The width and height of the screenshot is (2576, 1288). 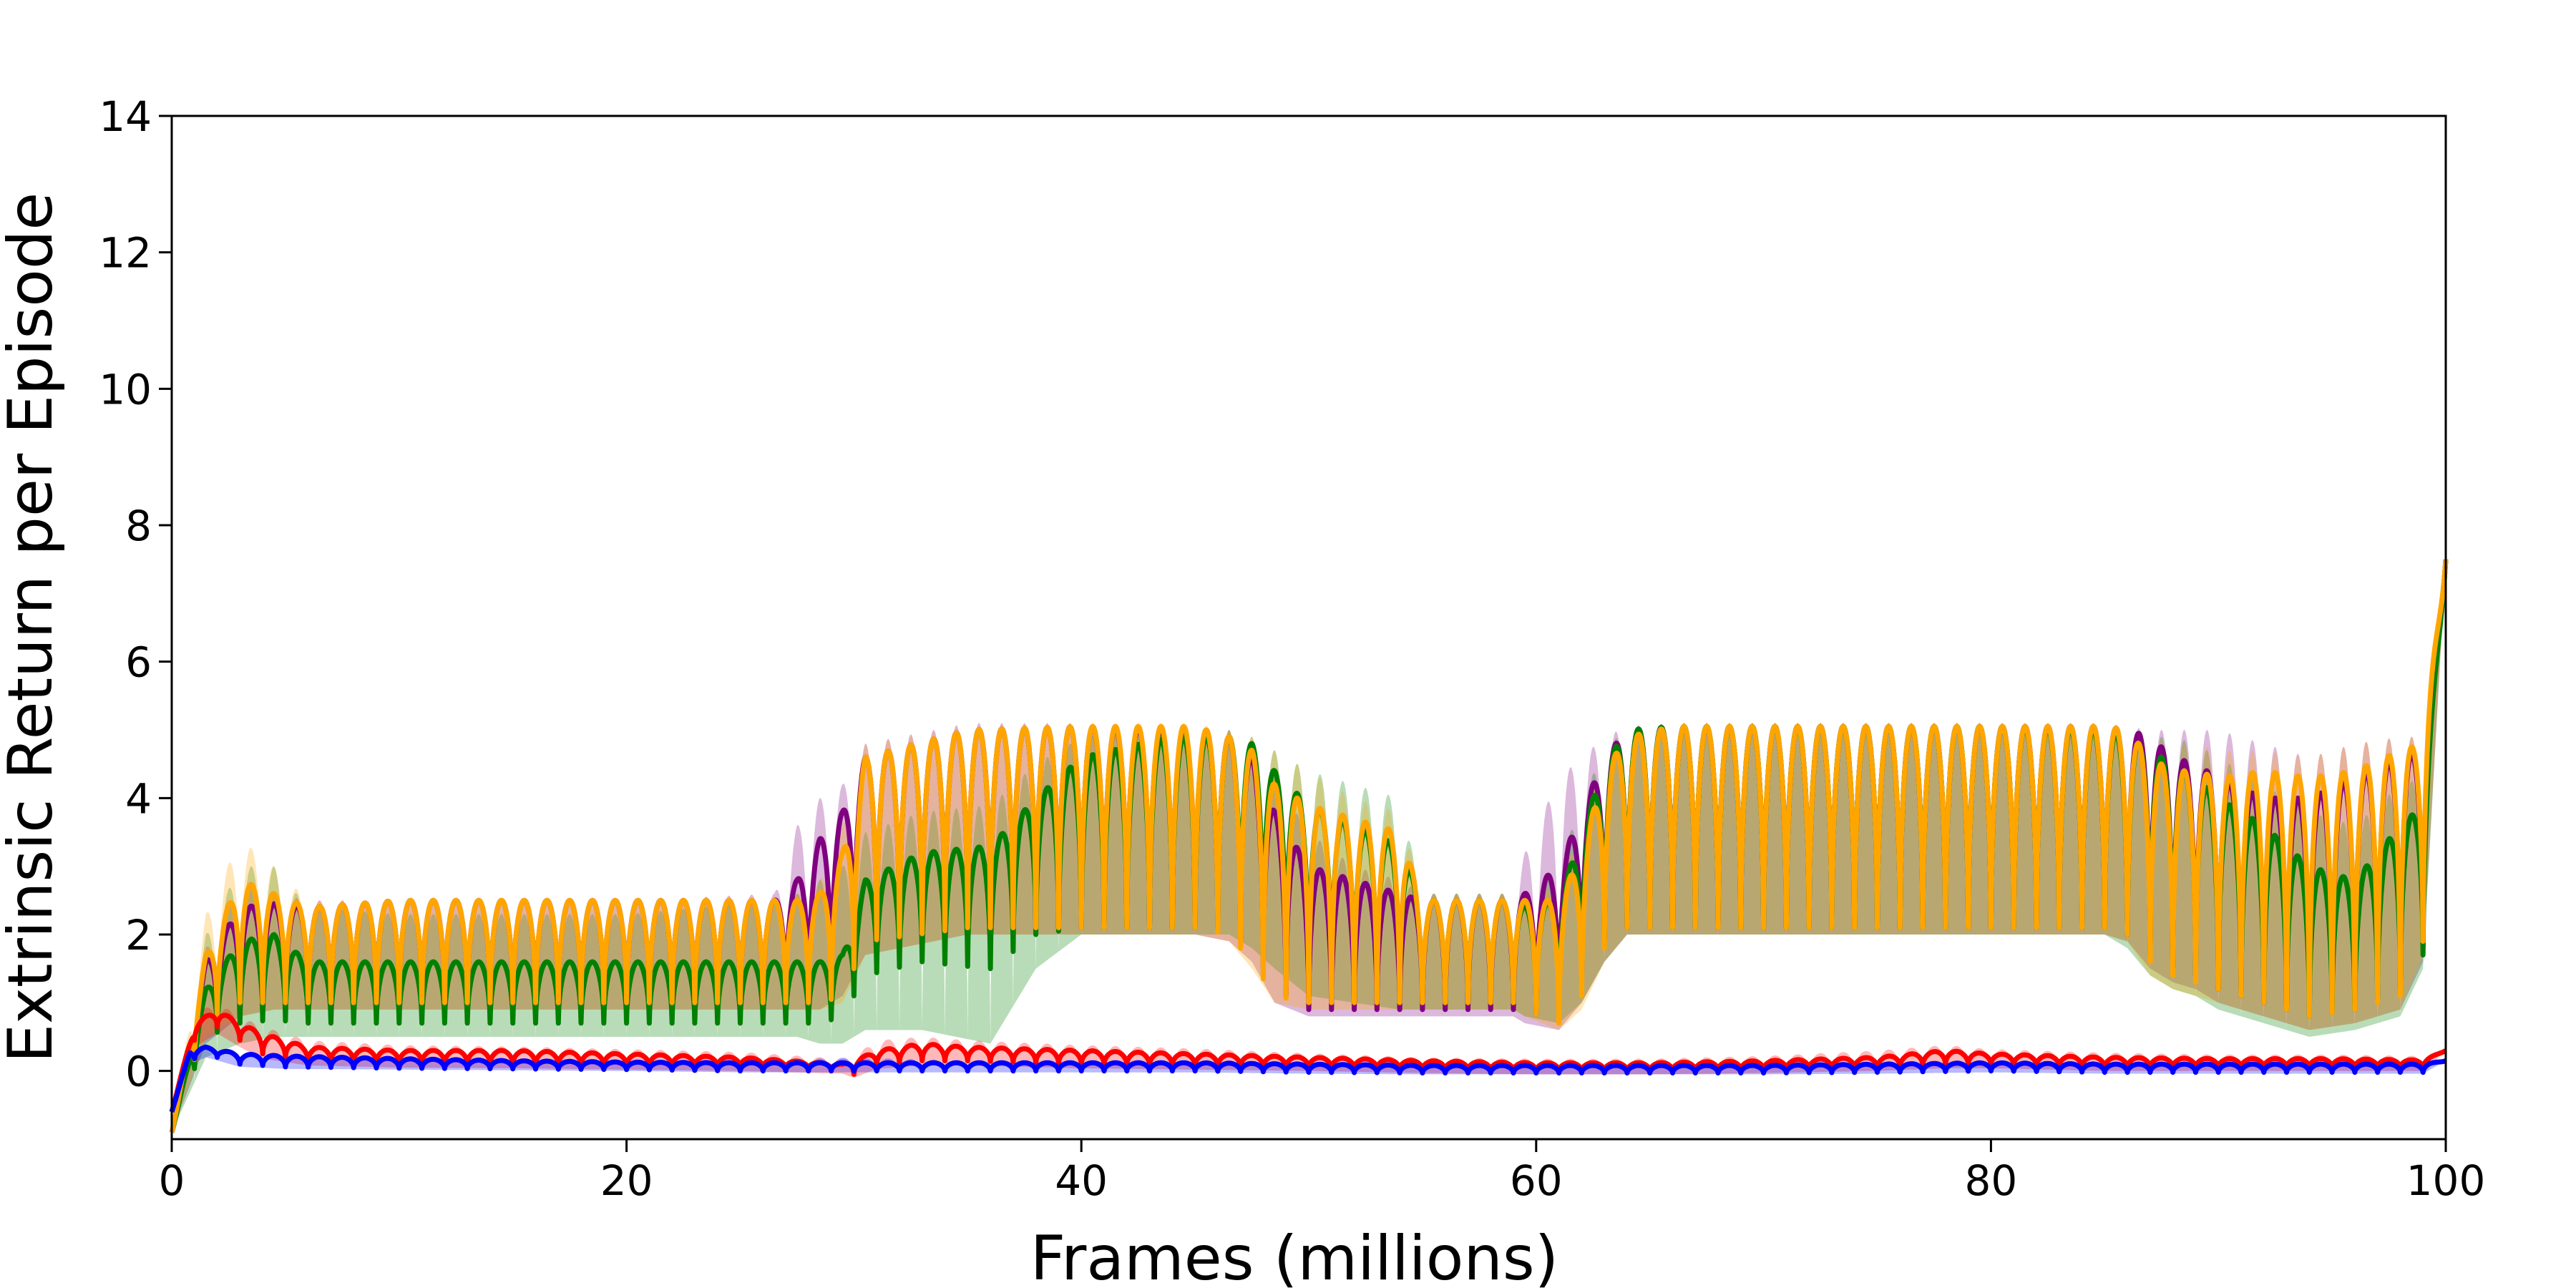 I want to click on y-tick-label: 4, so click(x=138, y=798).